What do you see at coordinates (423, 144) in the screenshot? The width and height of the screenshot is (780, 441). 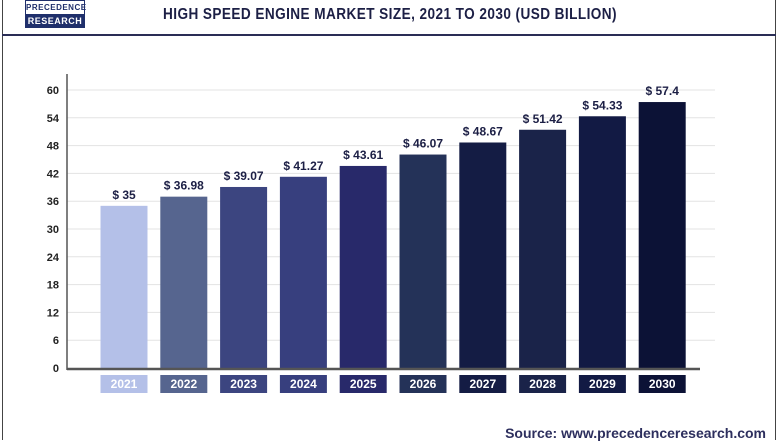 I see `data-label: $ 46.07` at bounding box center [423, 144].